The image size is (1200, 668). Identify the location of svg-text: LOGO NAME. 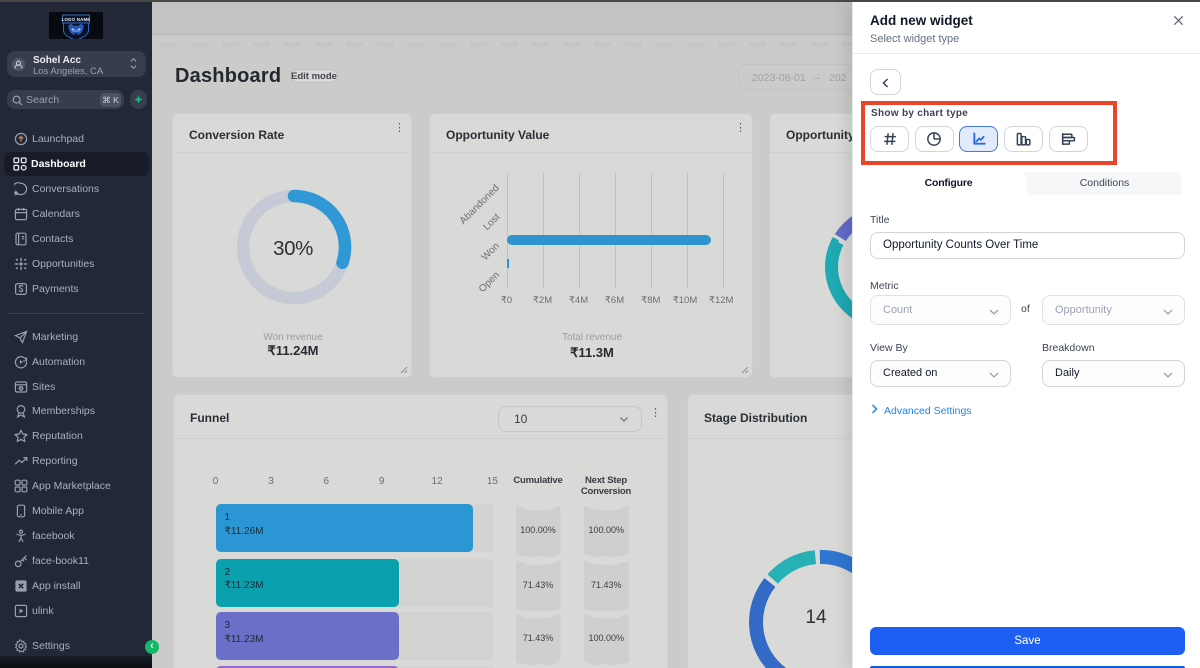
(76, 19).